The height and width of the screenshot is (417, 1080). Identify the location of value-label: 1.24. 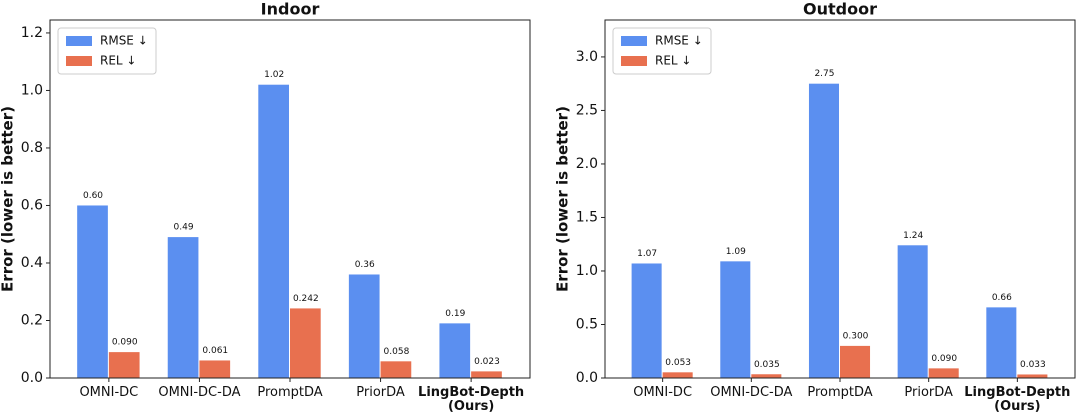
(913, 236).